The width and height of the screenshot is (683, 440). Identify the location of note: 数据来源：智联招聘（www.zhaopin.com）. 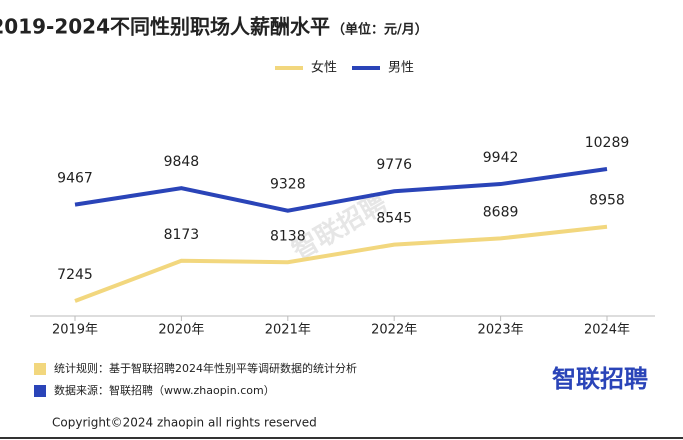
(164, 390).